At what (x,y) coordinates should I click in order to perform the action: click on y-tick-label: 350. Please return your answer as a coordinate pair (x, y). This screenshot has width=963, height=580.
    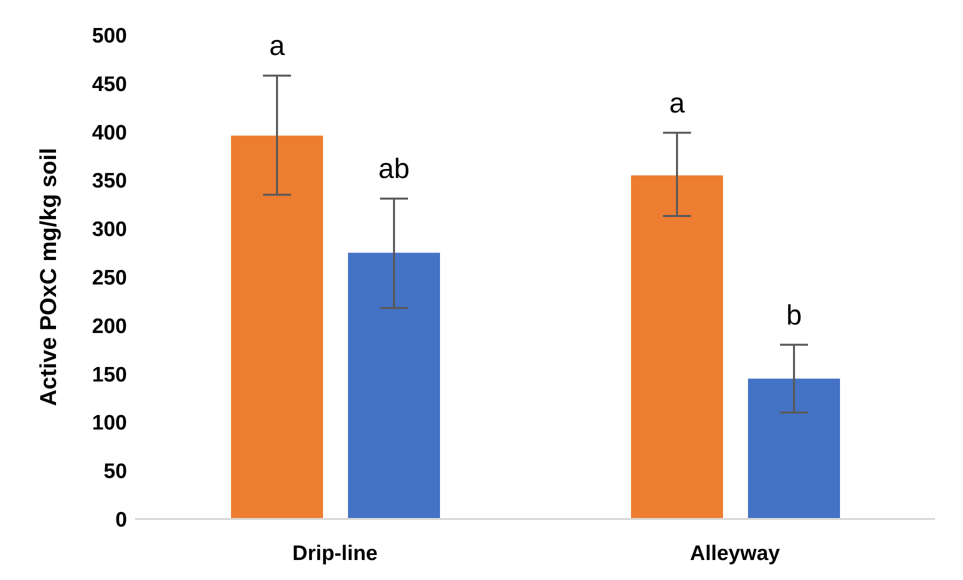
    Looking at the image, I should click on (109, 181).